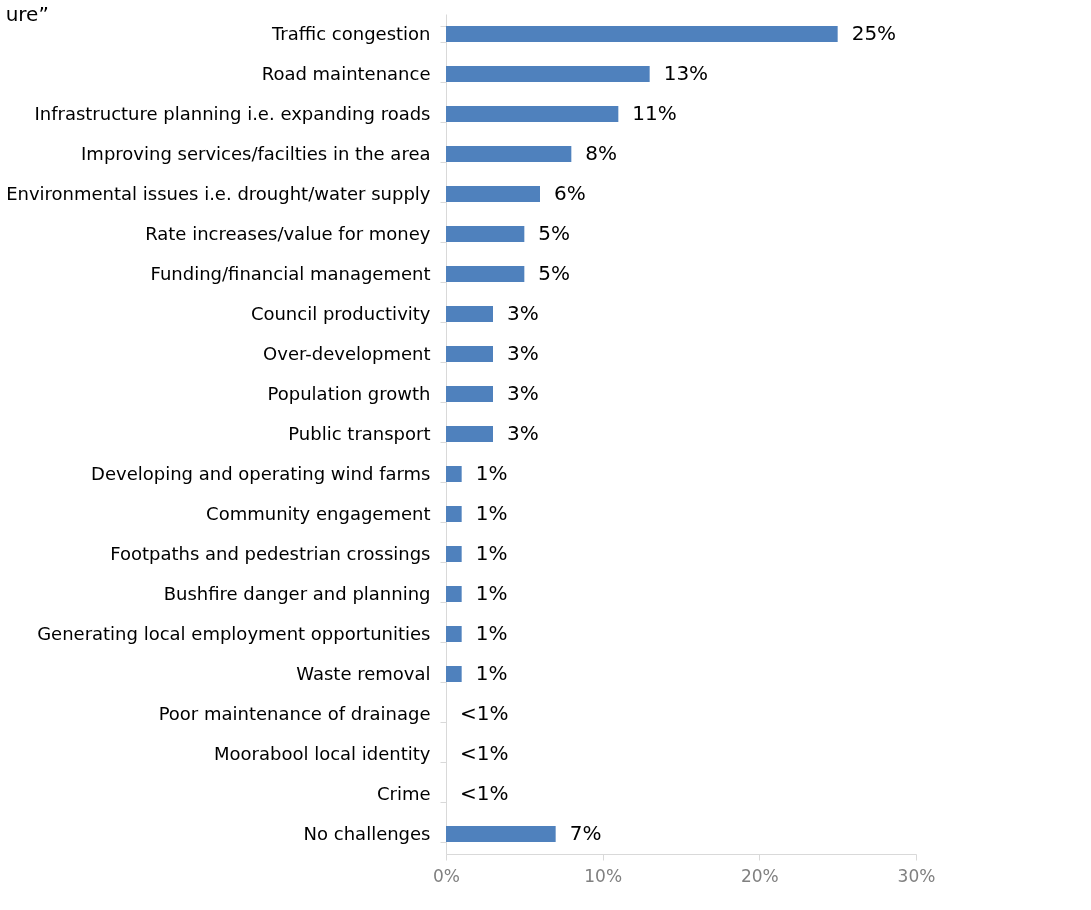 The image size is (1091, 910). What do you see at coordinates (601, 153) in the screenshot?
I see `data-label: 8%` at bounding box center [601, 153].